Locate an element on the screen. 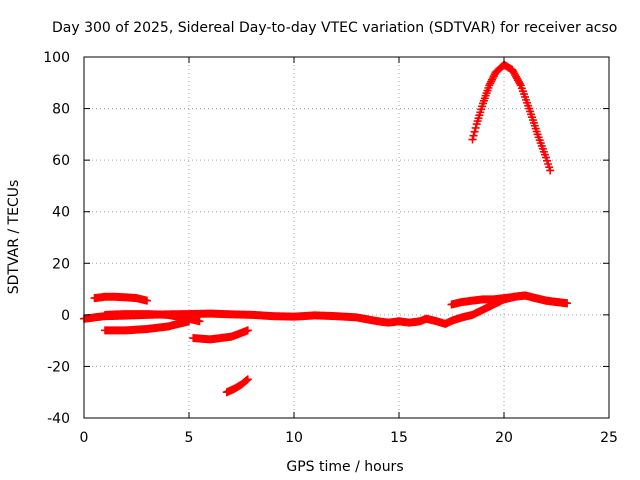 The image size is (640, 480). x-tick-label: 10 is located at coordinates (294, 438).